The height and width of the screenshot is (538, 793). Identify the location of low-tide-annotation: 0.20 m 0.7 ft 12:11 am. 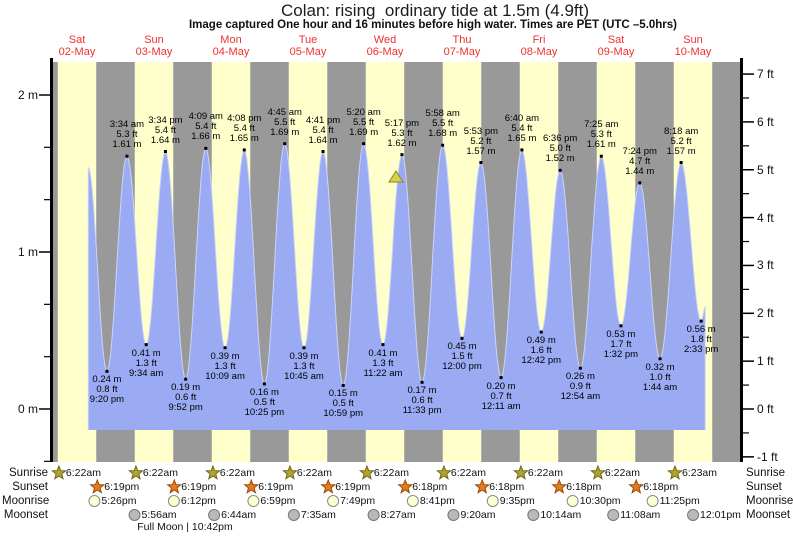
(501, 396).